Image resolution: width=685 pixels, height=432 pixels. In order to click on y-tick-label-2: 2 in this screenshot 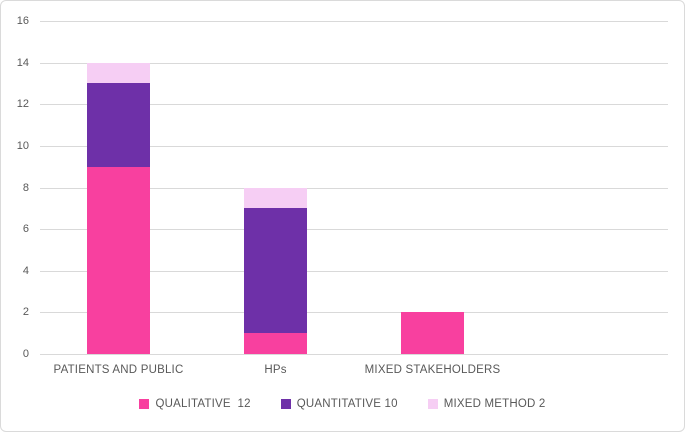, I will do `click(25, 312)`.